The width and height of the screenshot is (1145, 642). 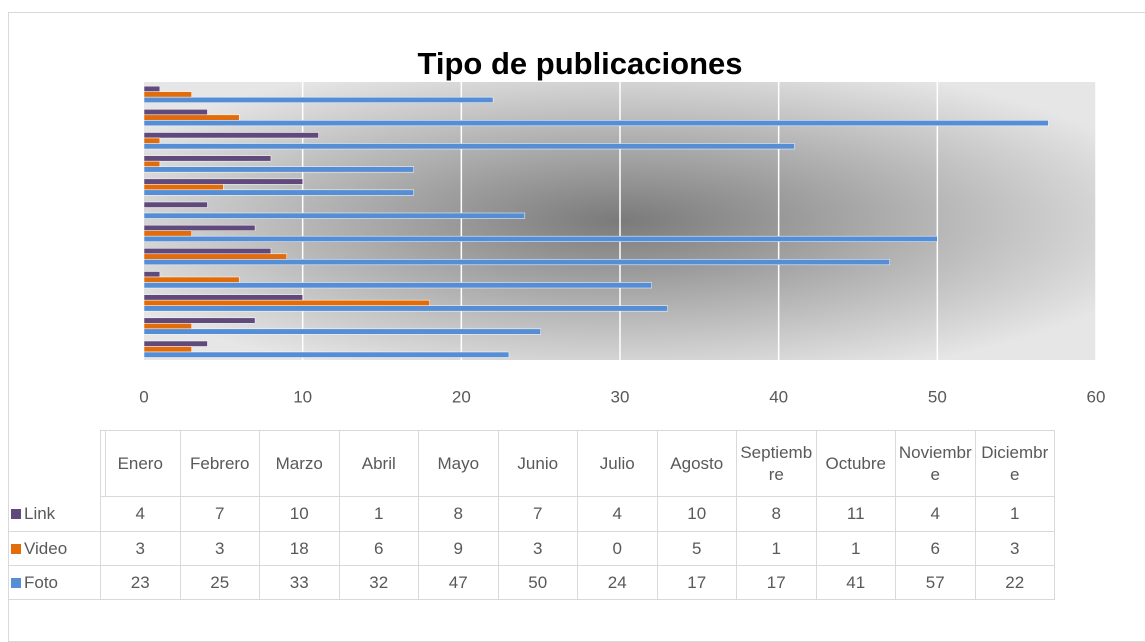 What do you see at coordinates (141, 583) in the screenshot?
I see `table-cell: 23` at bounding box center [141, 583].